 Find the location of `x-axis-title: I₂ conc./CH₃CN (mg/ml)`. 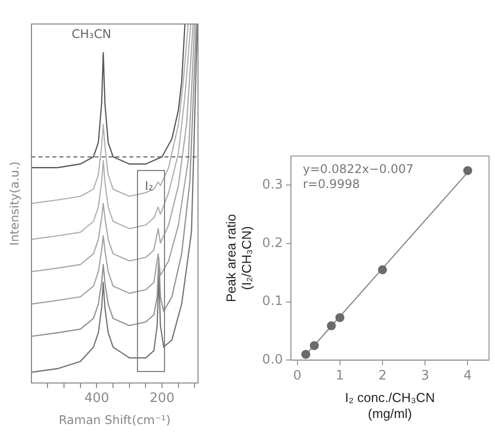

x-axis-title: I₂ conc./CH₃CN (mg/ml) is located at coordinates (390, 405).